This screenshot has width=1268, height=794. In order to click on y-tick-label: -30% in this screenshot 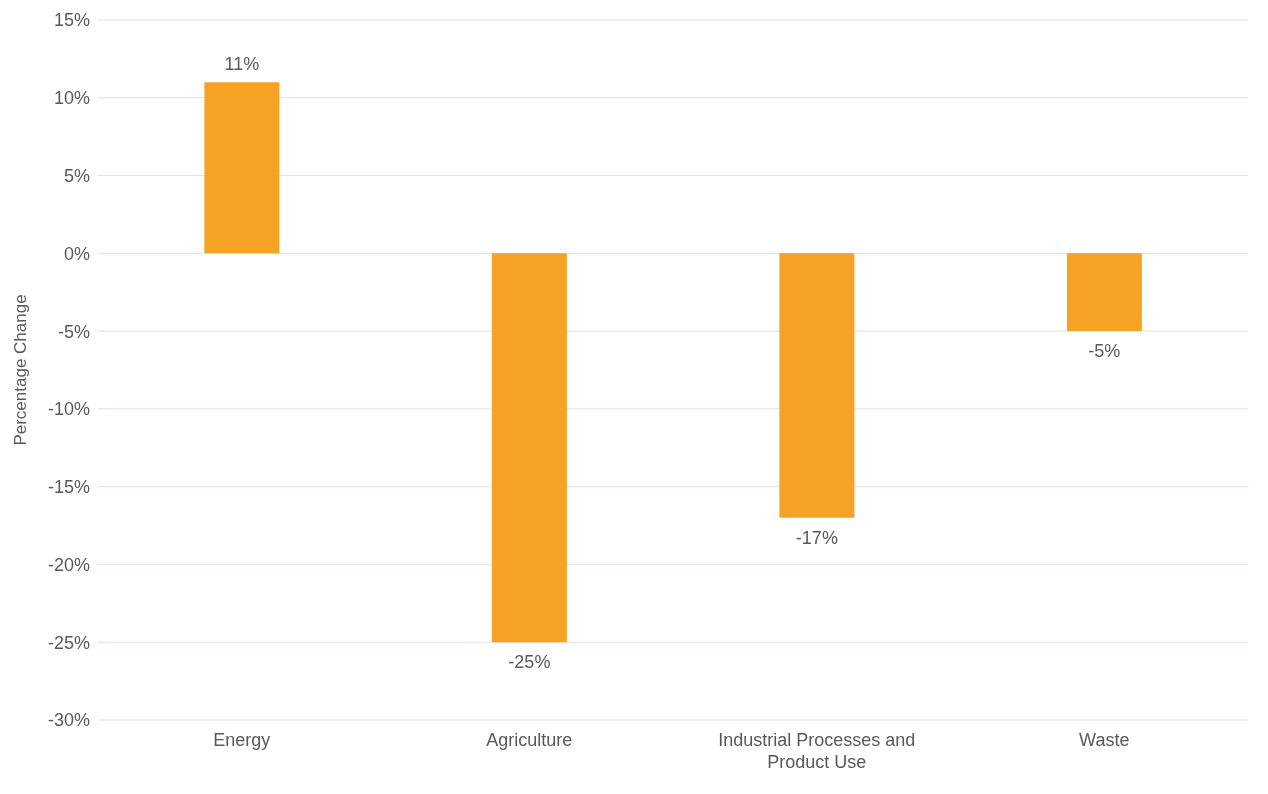, I will do `click(68, 720)`.